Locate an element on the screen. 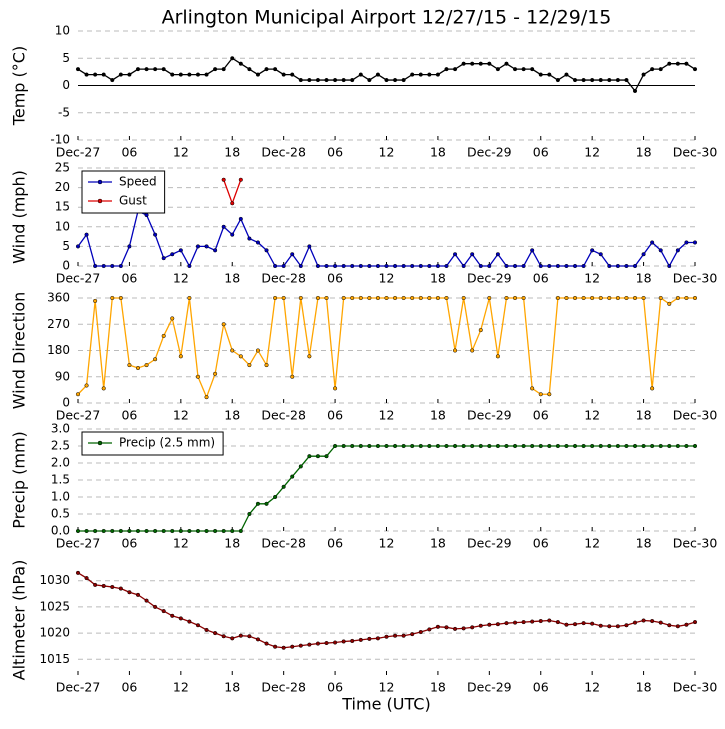  y-axis-label: Wind Direction is located at coordinates (19, 351).